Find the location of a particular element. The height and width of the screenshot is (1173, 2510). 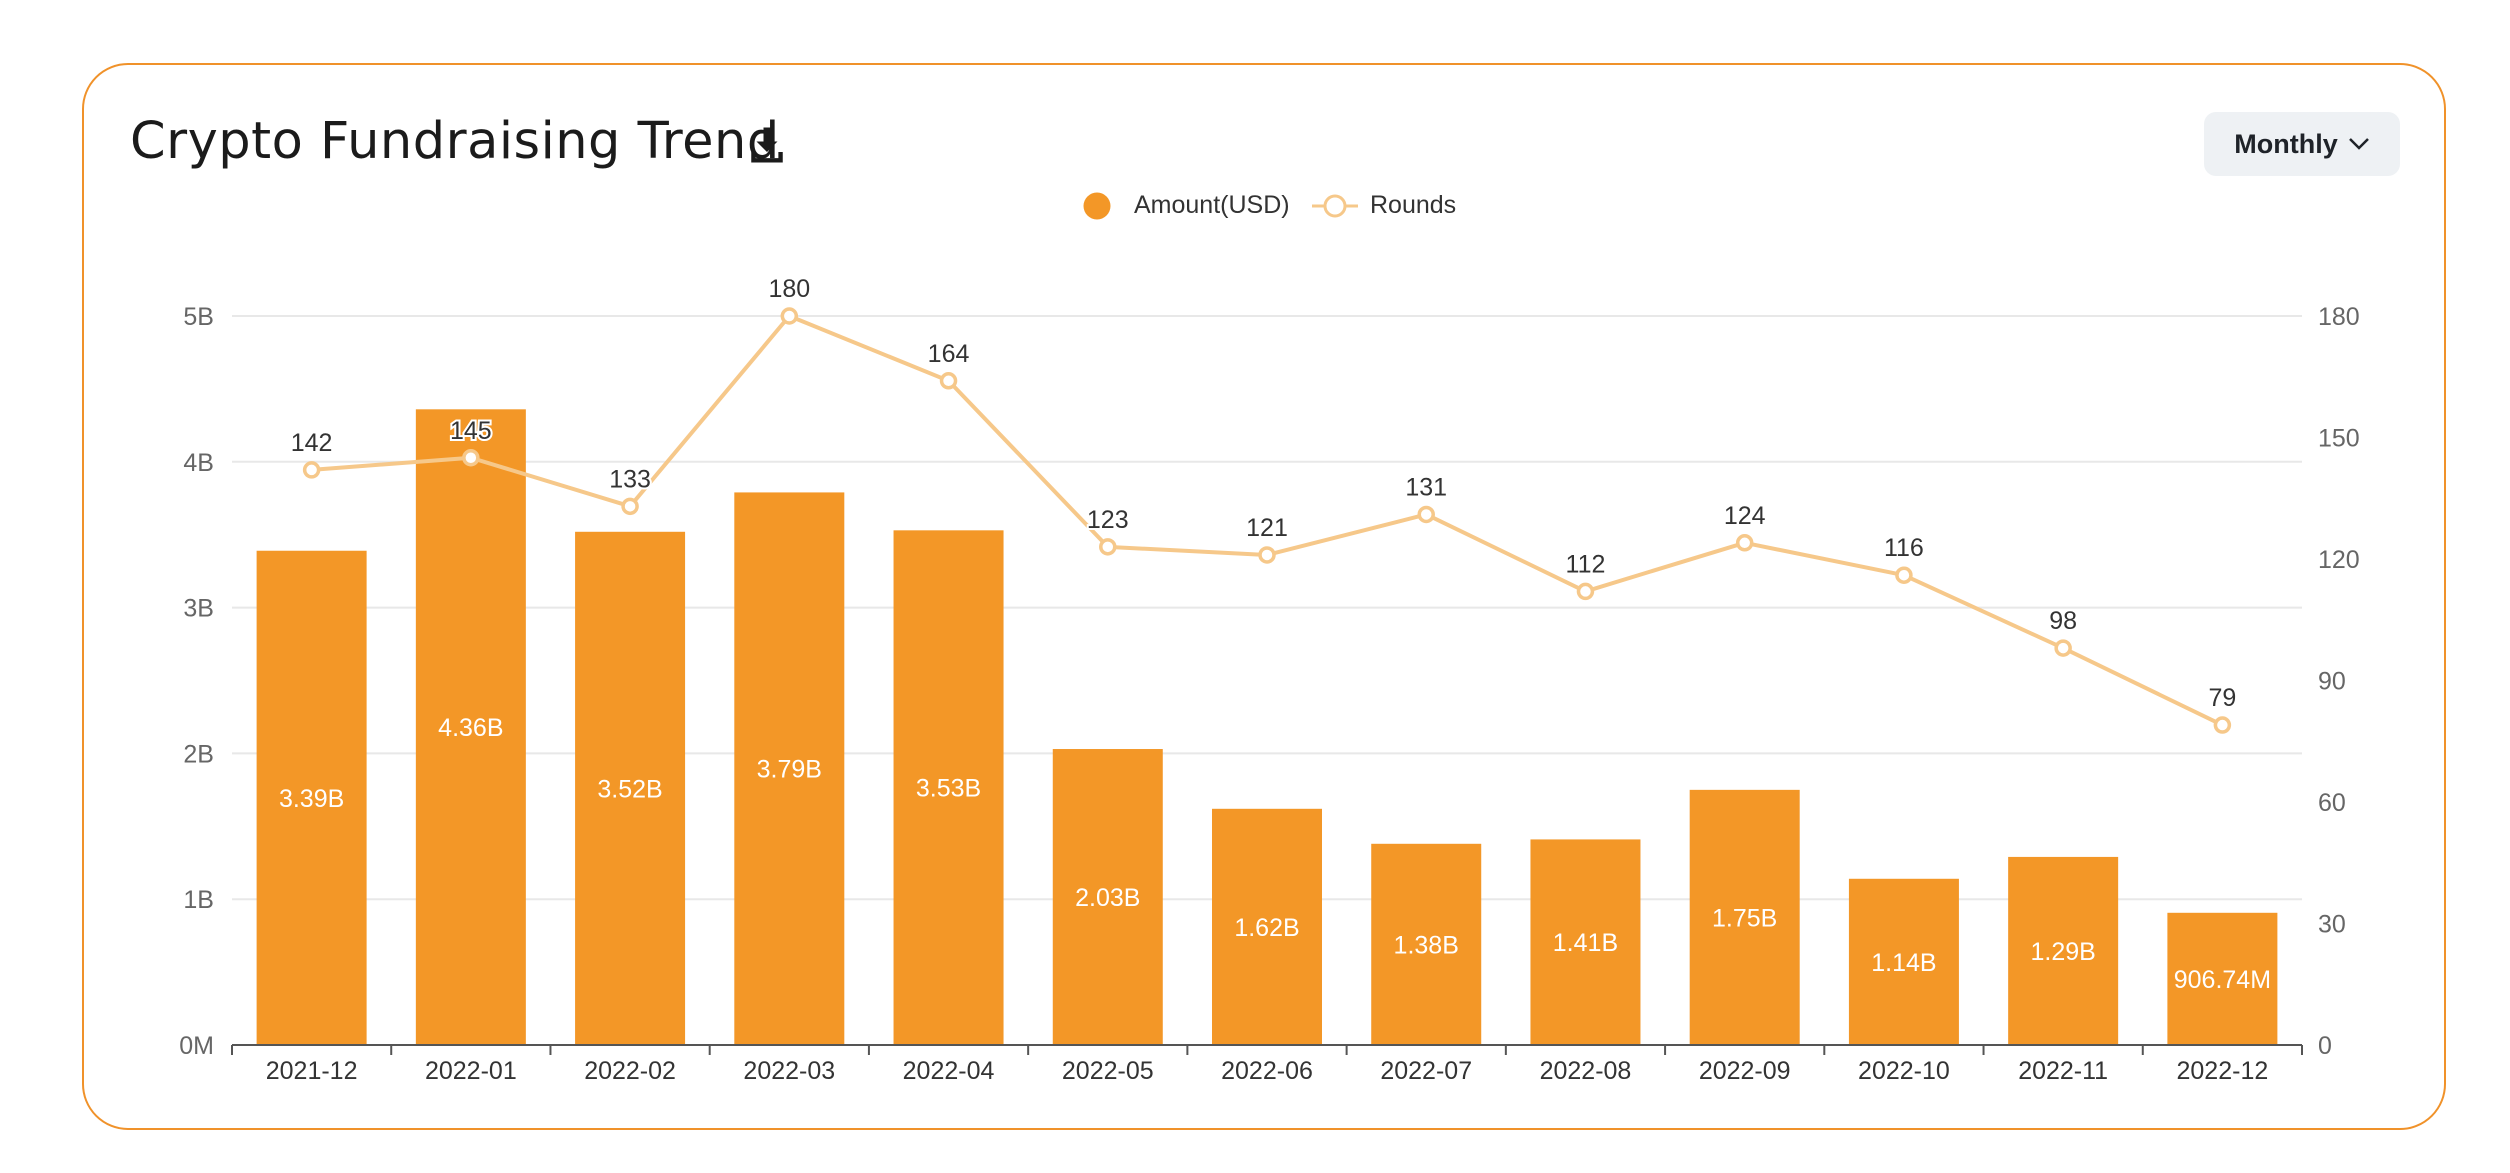

chart-legend: Amount(USD) Rounds is located at coordinates (1255, 210).